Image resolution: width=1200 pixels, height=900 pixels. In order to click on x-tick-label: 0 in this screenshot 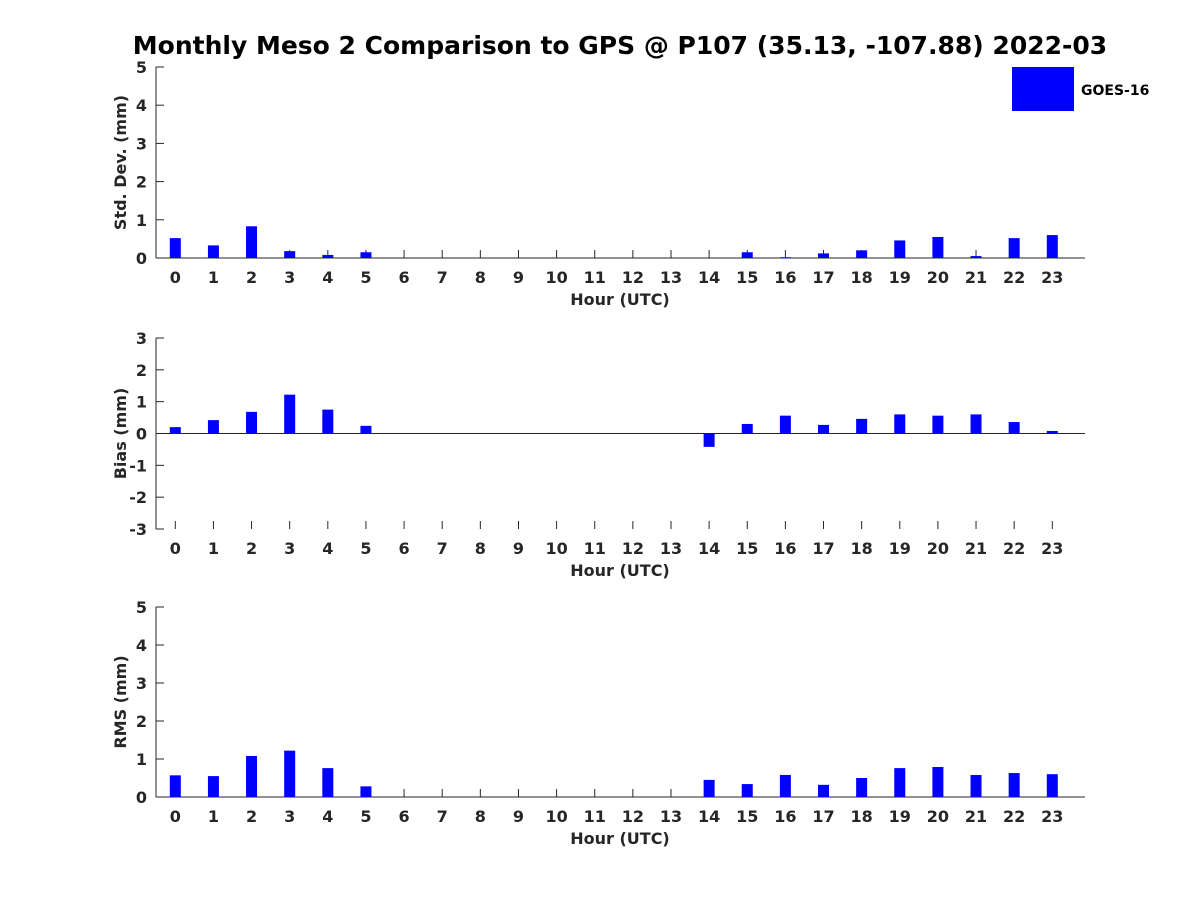, I will do `click(175, 277)`.